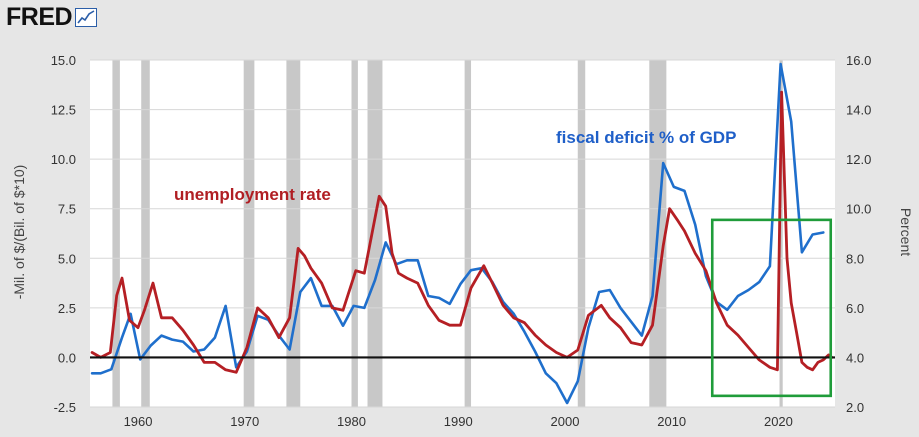 This screenshot has height=437, width=919. I want to click on left-tick-label-0: -2.5, so click(65, 407).